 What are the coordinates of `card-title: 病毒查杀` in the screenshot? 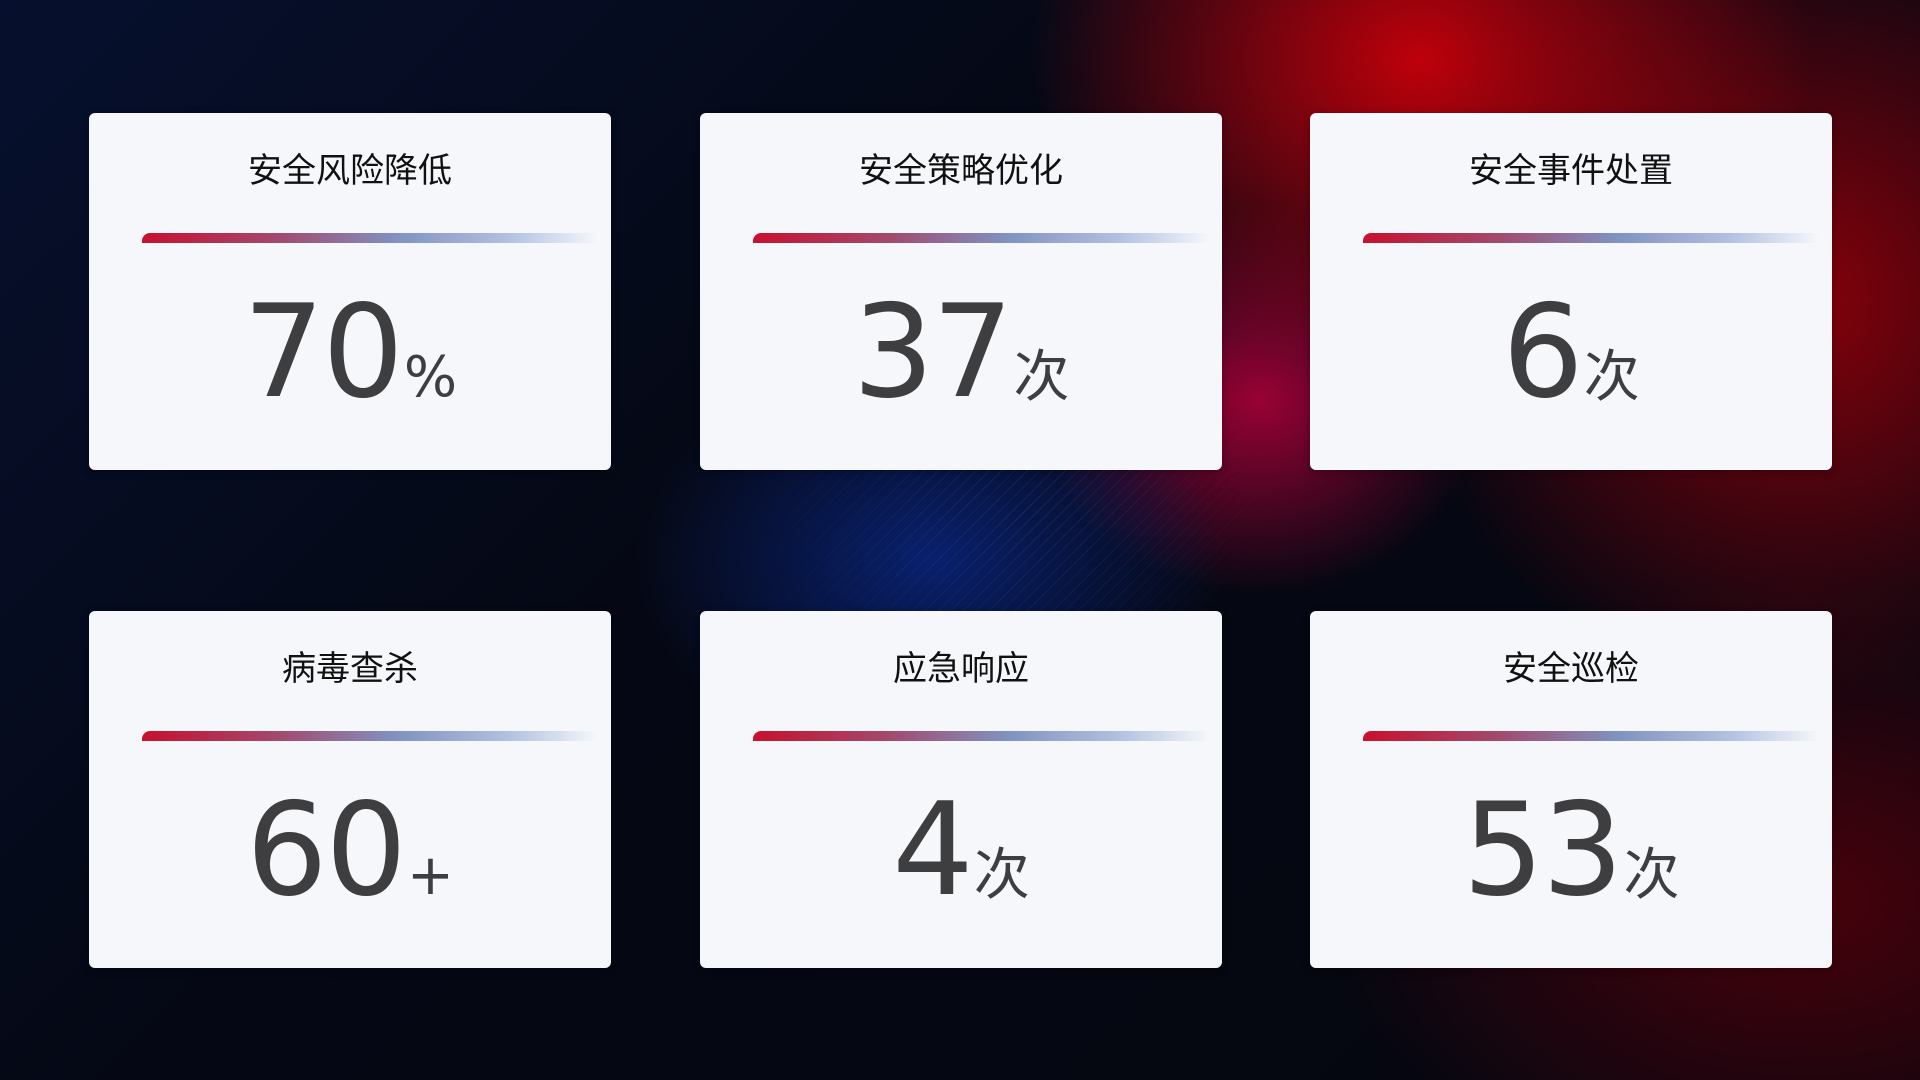 It's located at (350, 669).